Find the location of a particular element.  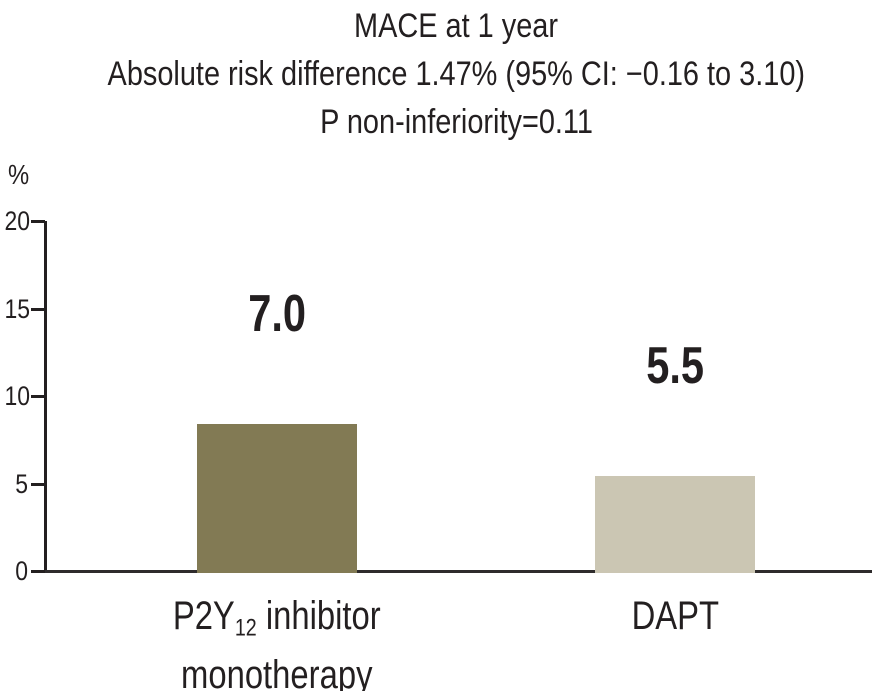

y-tick-label: 5 is located at coordinates (21, 483).